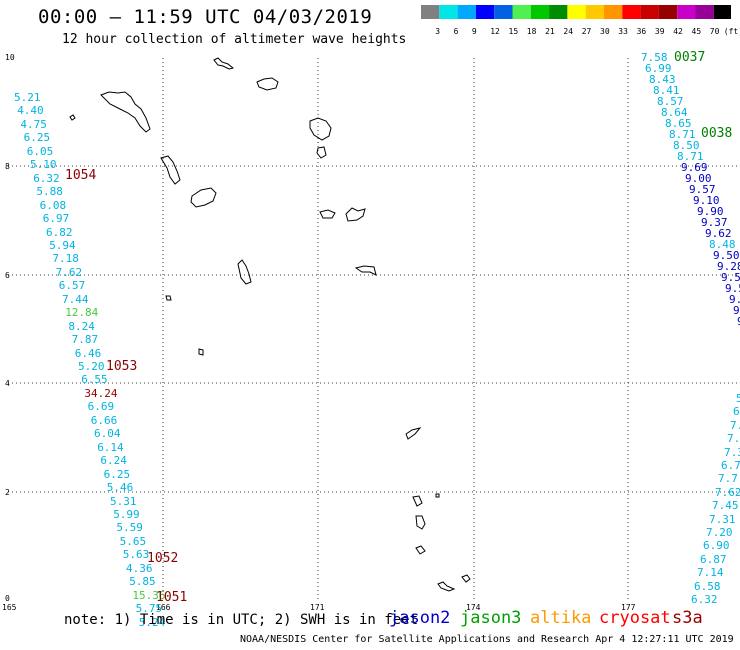  What do you see at coordinates (717, 133) in the screenshot?
I see `pass-label: 0038` at bounding box center [717, 133].